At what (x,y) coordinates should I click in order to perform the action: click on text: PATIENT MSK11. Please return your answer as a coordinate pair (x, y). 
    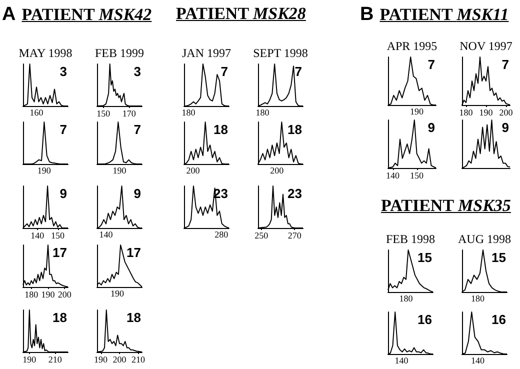
    Looking at the image, I should click on (444, 14).